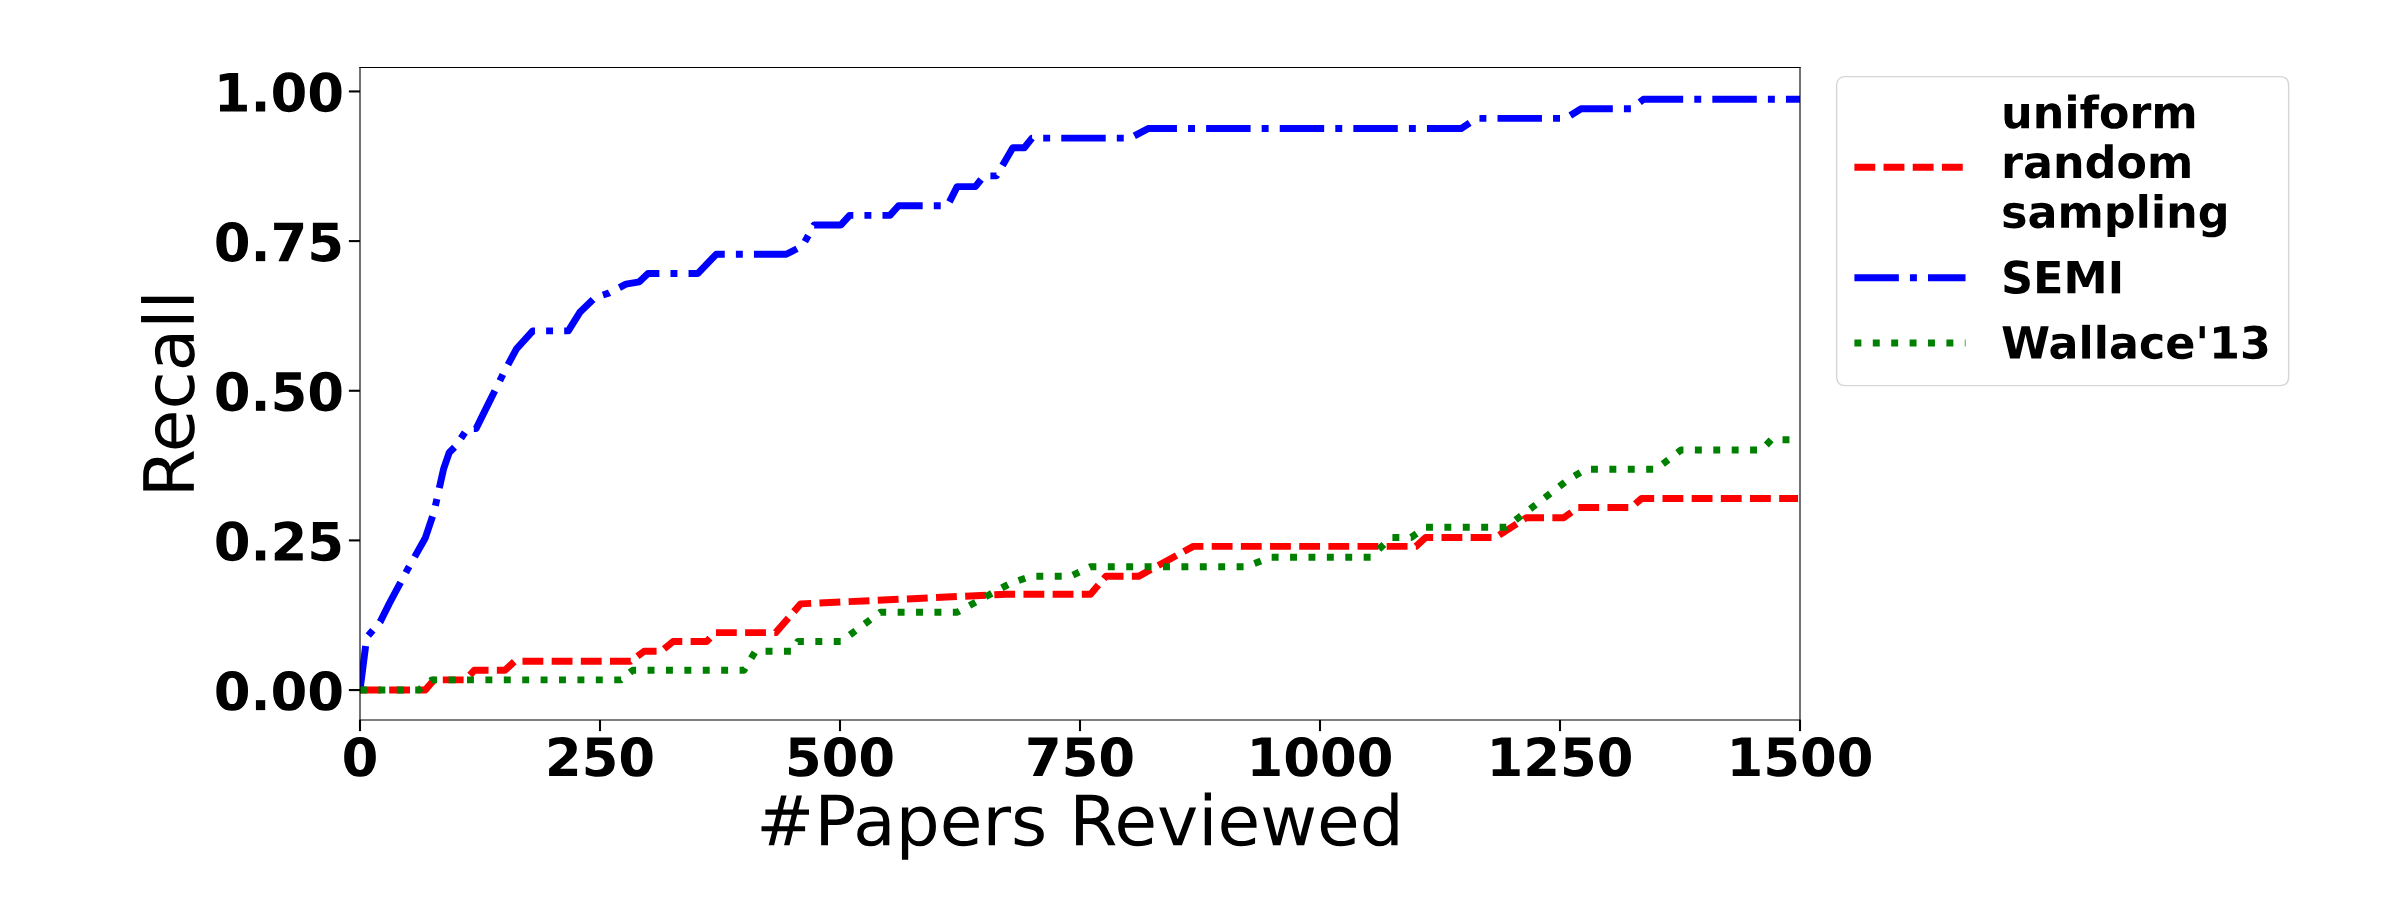 The height and width of the screenshot is (900, 2400). What do you see at coordinates (2062, 277) in the screenshot?
I see `legend-label: SEMI` at bounding box center [2062, 277].